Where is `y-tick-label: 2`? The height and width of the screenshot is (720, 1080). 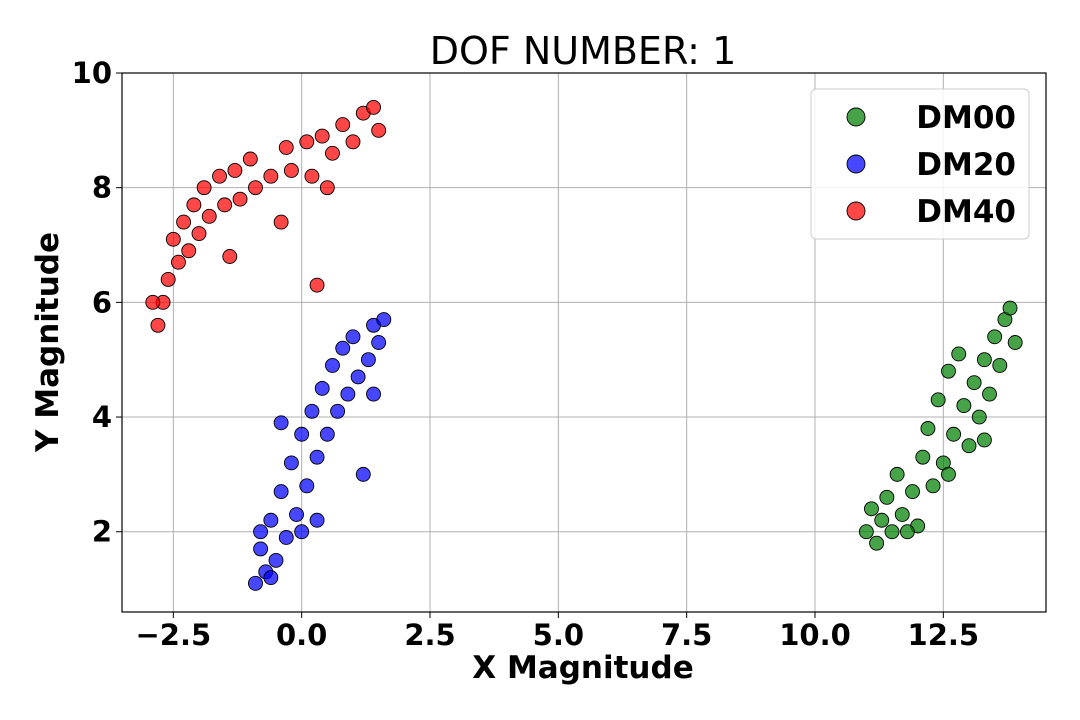 y-tick-label: 2 is located at coordinates (102, 532).